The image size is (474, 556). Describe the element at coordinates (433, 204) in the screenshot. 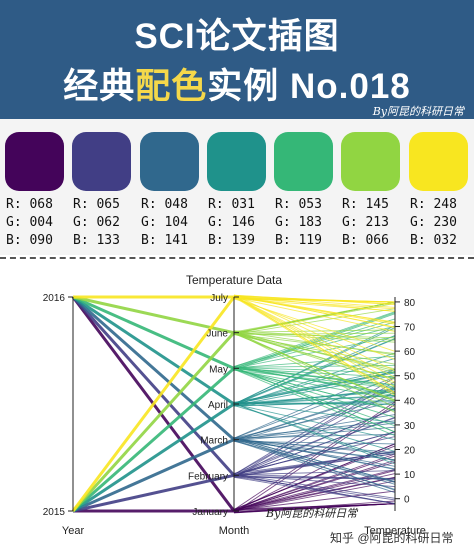

I see `rgb-r: R: 248` at that location.